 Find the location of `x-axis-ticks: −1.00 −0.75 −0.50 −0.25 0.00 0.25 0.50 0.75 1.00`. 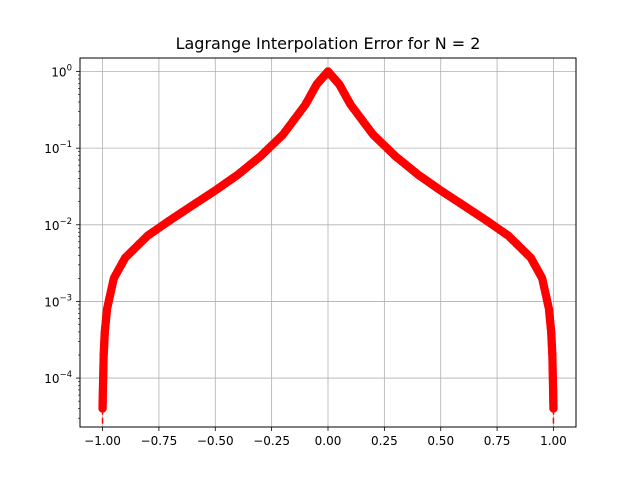

x-axis-ticks: −1.00 −0.75 −0.50 −0.25 0.00 0.25 0.50 0.75 1.00 is located at coordinates (325, 437).